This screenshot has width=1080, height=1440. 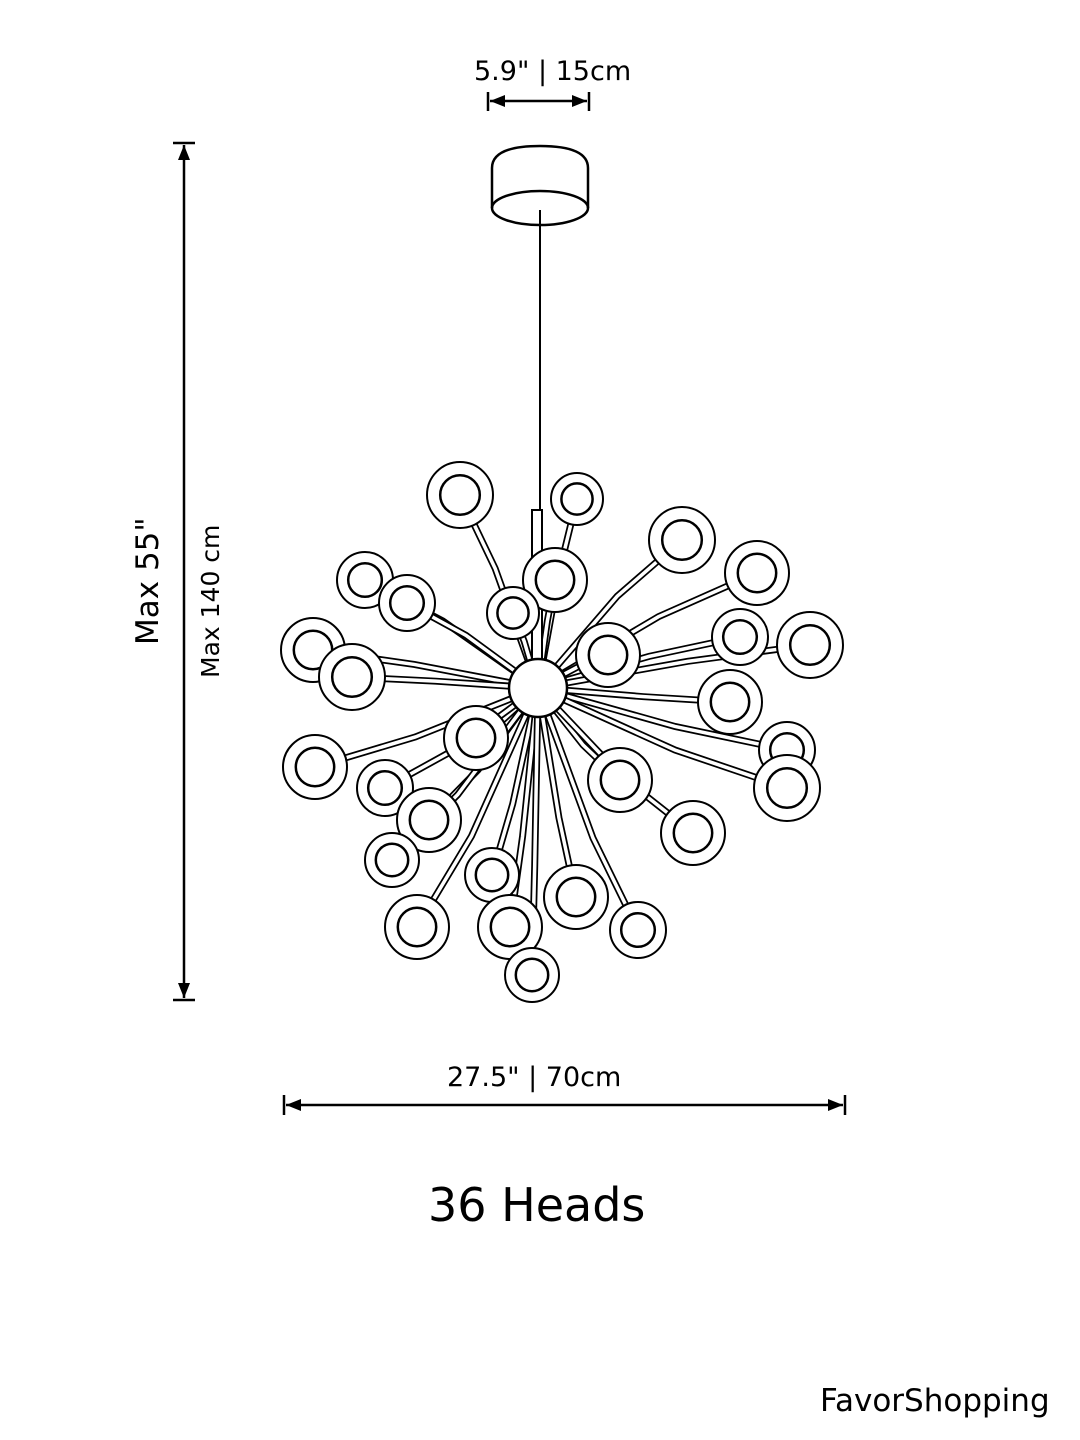 I want to click on width-dimension-label: 27.5" | 70cm, so click(x=534, y=1077).